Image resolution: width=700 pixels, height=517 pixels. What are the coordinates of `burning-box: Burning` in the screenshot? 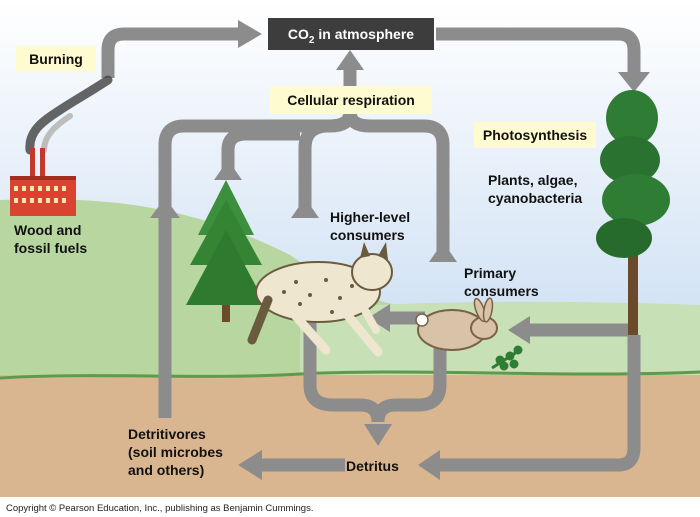 It's located at (56, 59).